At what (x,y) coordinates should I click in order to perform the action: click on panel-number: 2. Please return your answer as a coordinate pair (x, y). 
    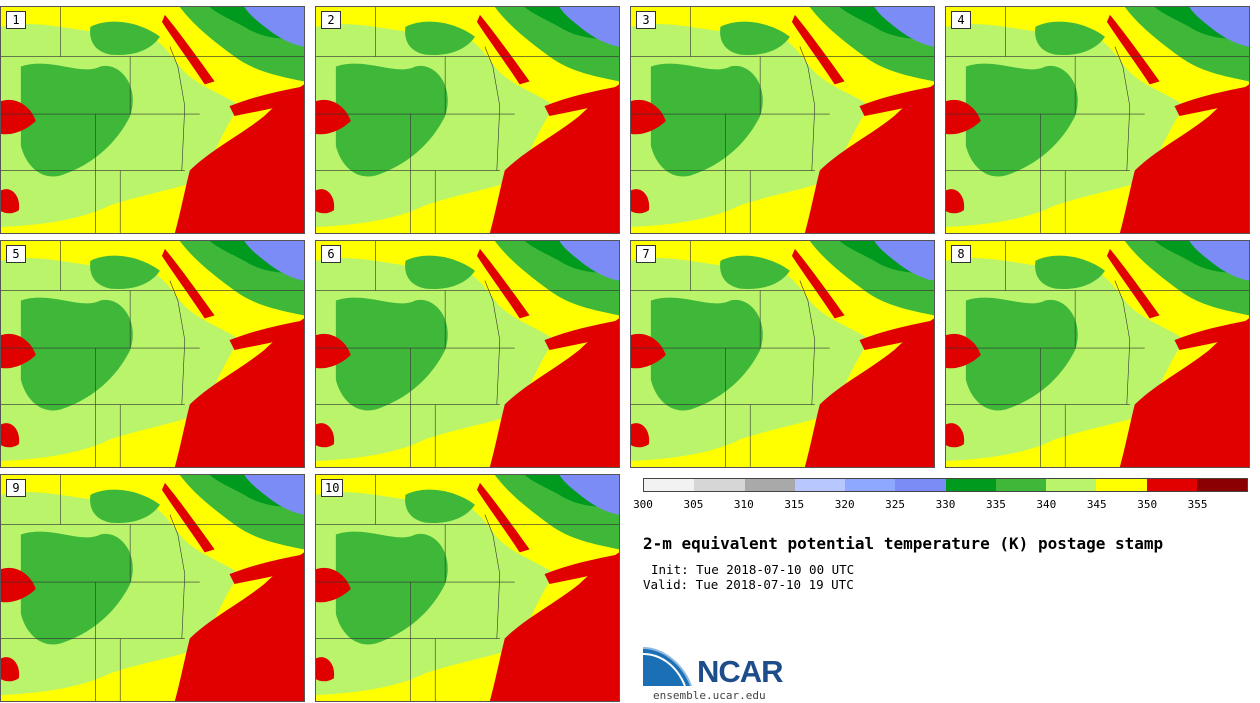
    Looking at the image, I should click on (331, 20).